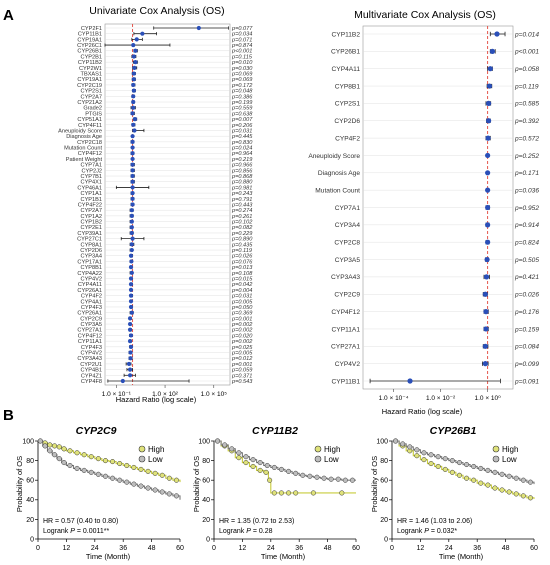 Image resolution: width=550 pixels, height=565 pixels. Describe the element at coordinates (89, 188) in the screenshot. I see `row-label: CYP46A1` at that location.